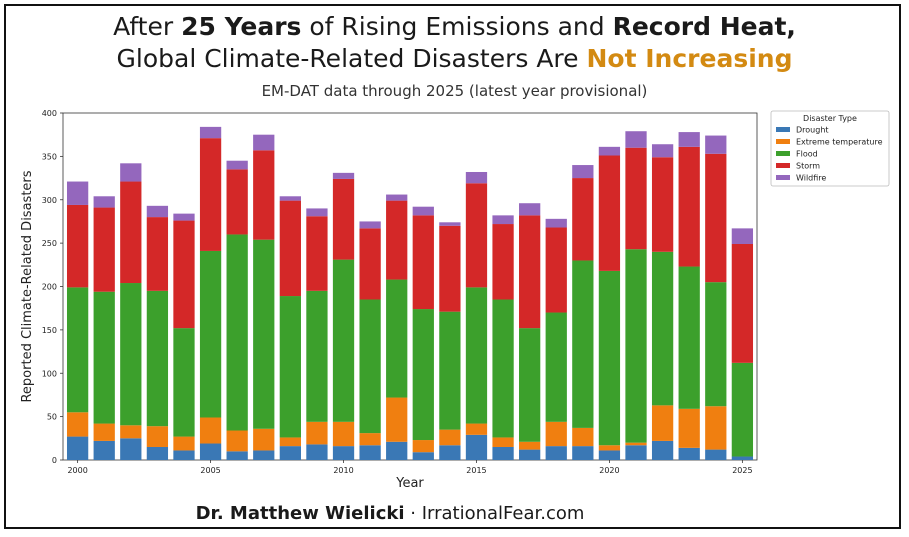  Describe the element at coordinates (742, 303) in the screenshot. I see `bar-storm-2025` at that location.